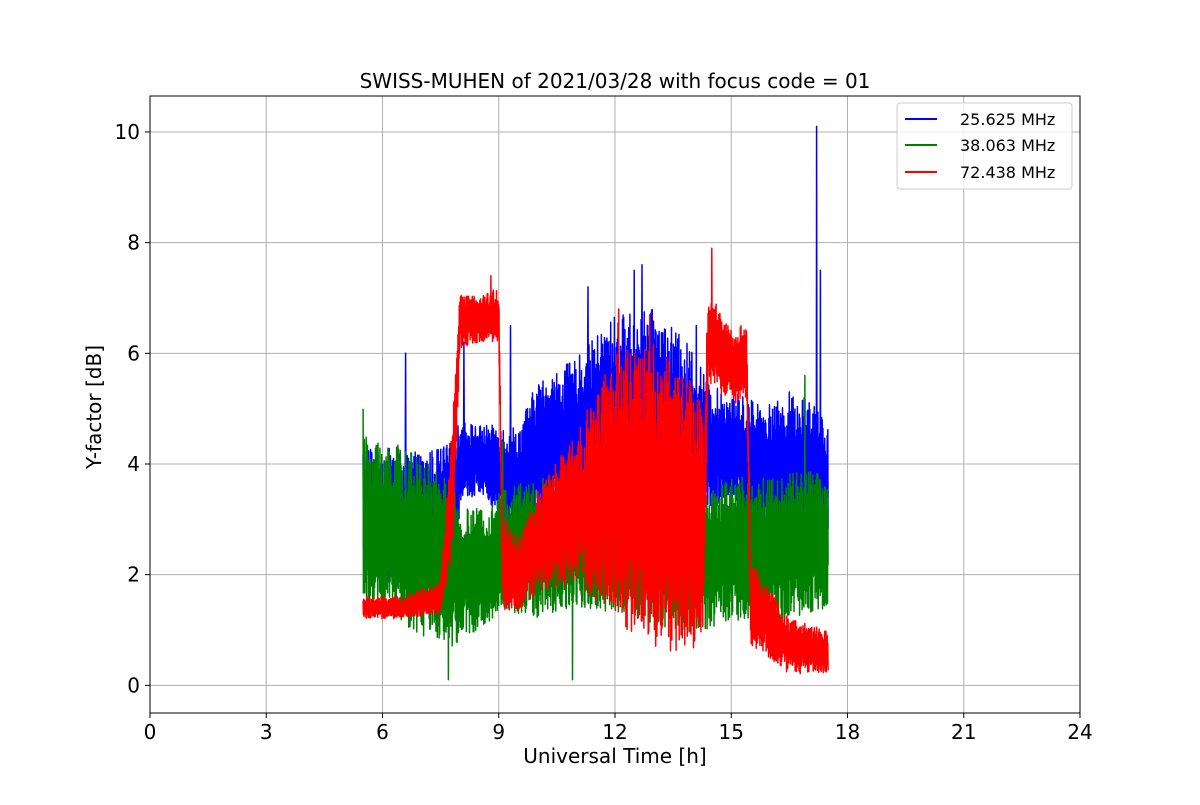 The width and height of the screenshot is (1200, 805). I want to click on legend-entry-3: 72.438 MHz, so click(980, 172).